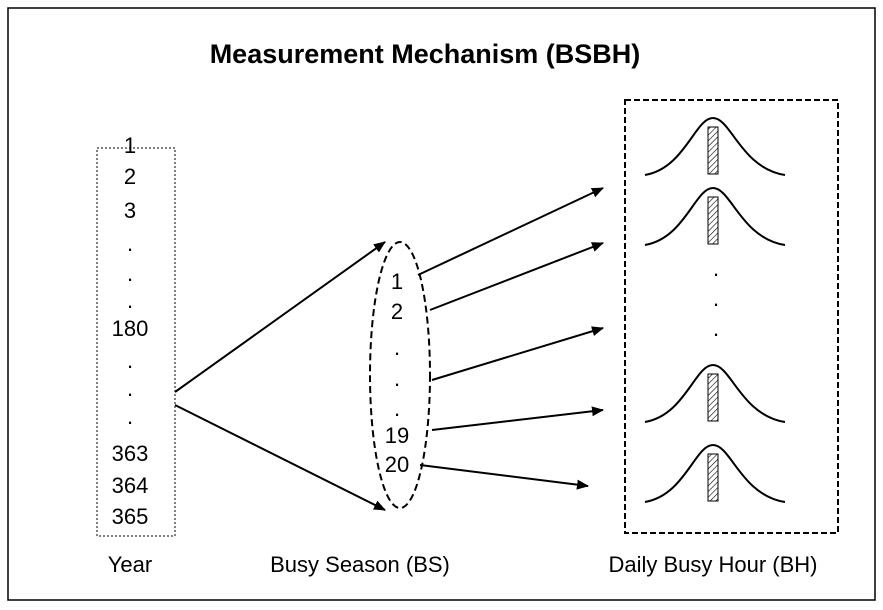 The height and width of the screenshot is (610, 883). I want to click on year-label: Year, so click(130, 564).